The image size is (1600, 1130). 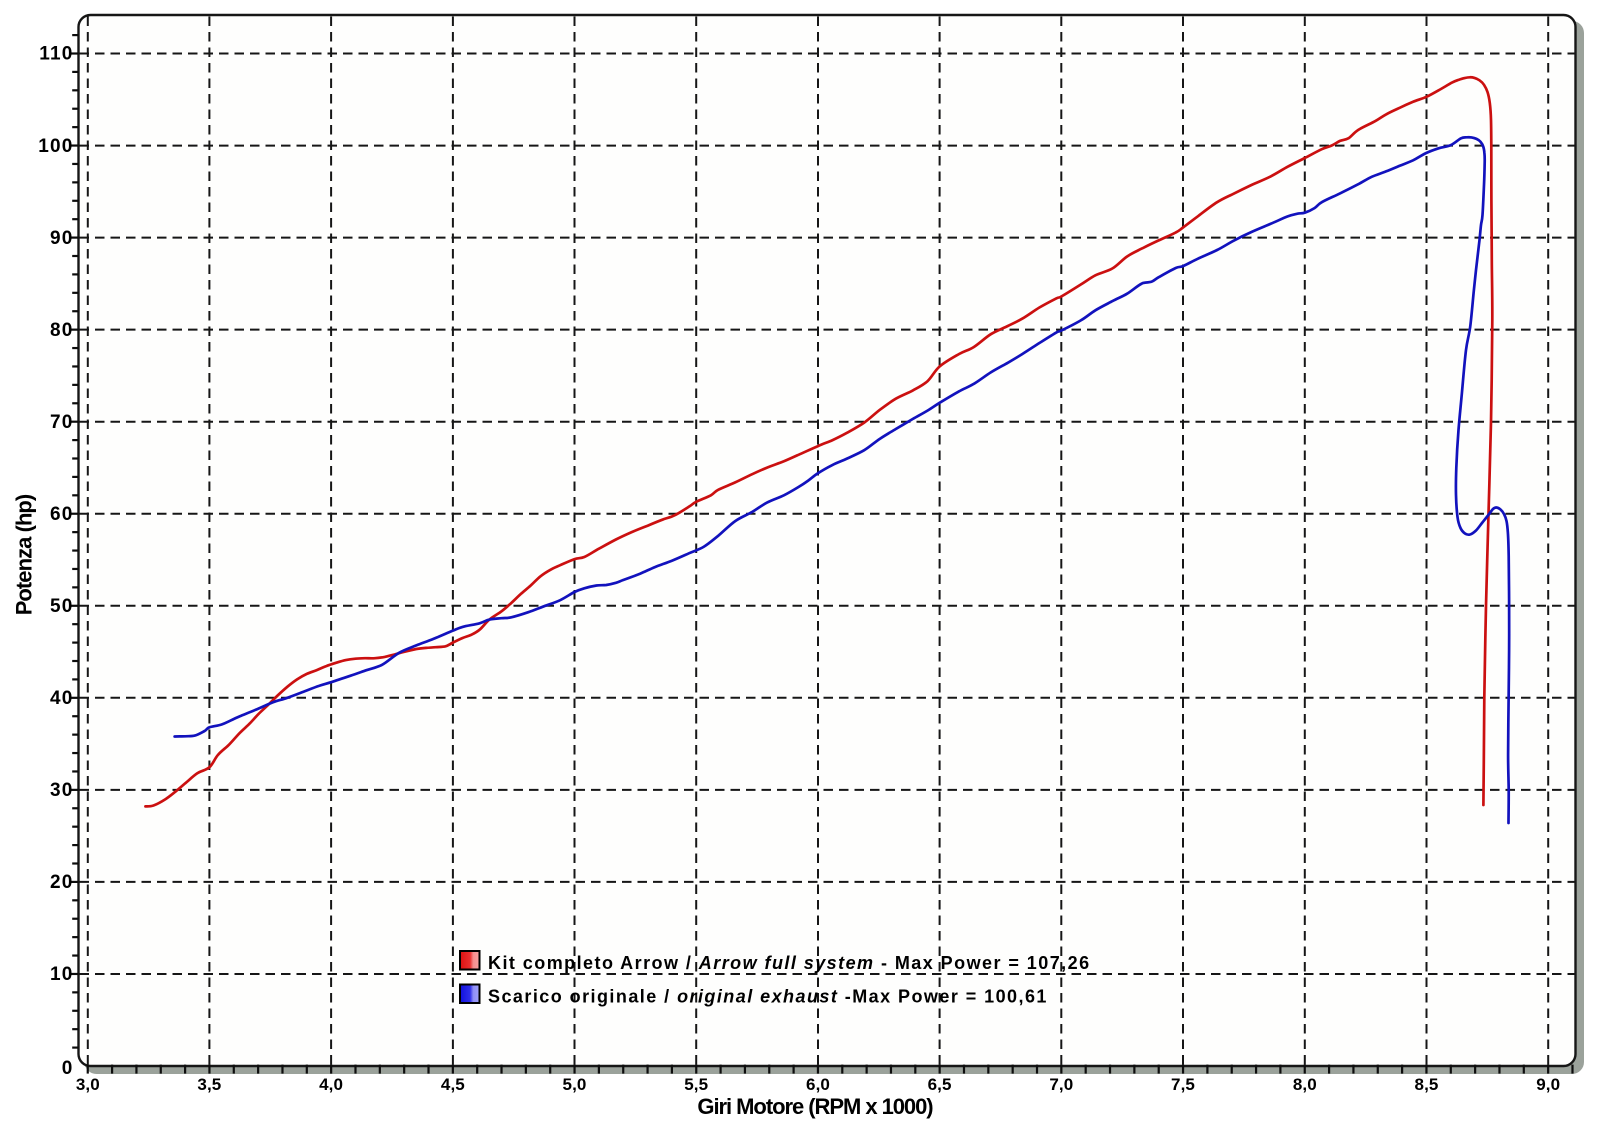 I want to click on svg-text: Potenza (hp), so click(x=24, y=554).